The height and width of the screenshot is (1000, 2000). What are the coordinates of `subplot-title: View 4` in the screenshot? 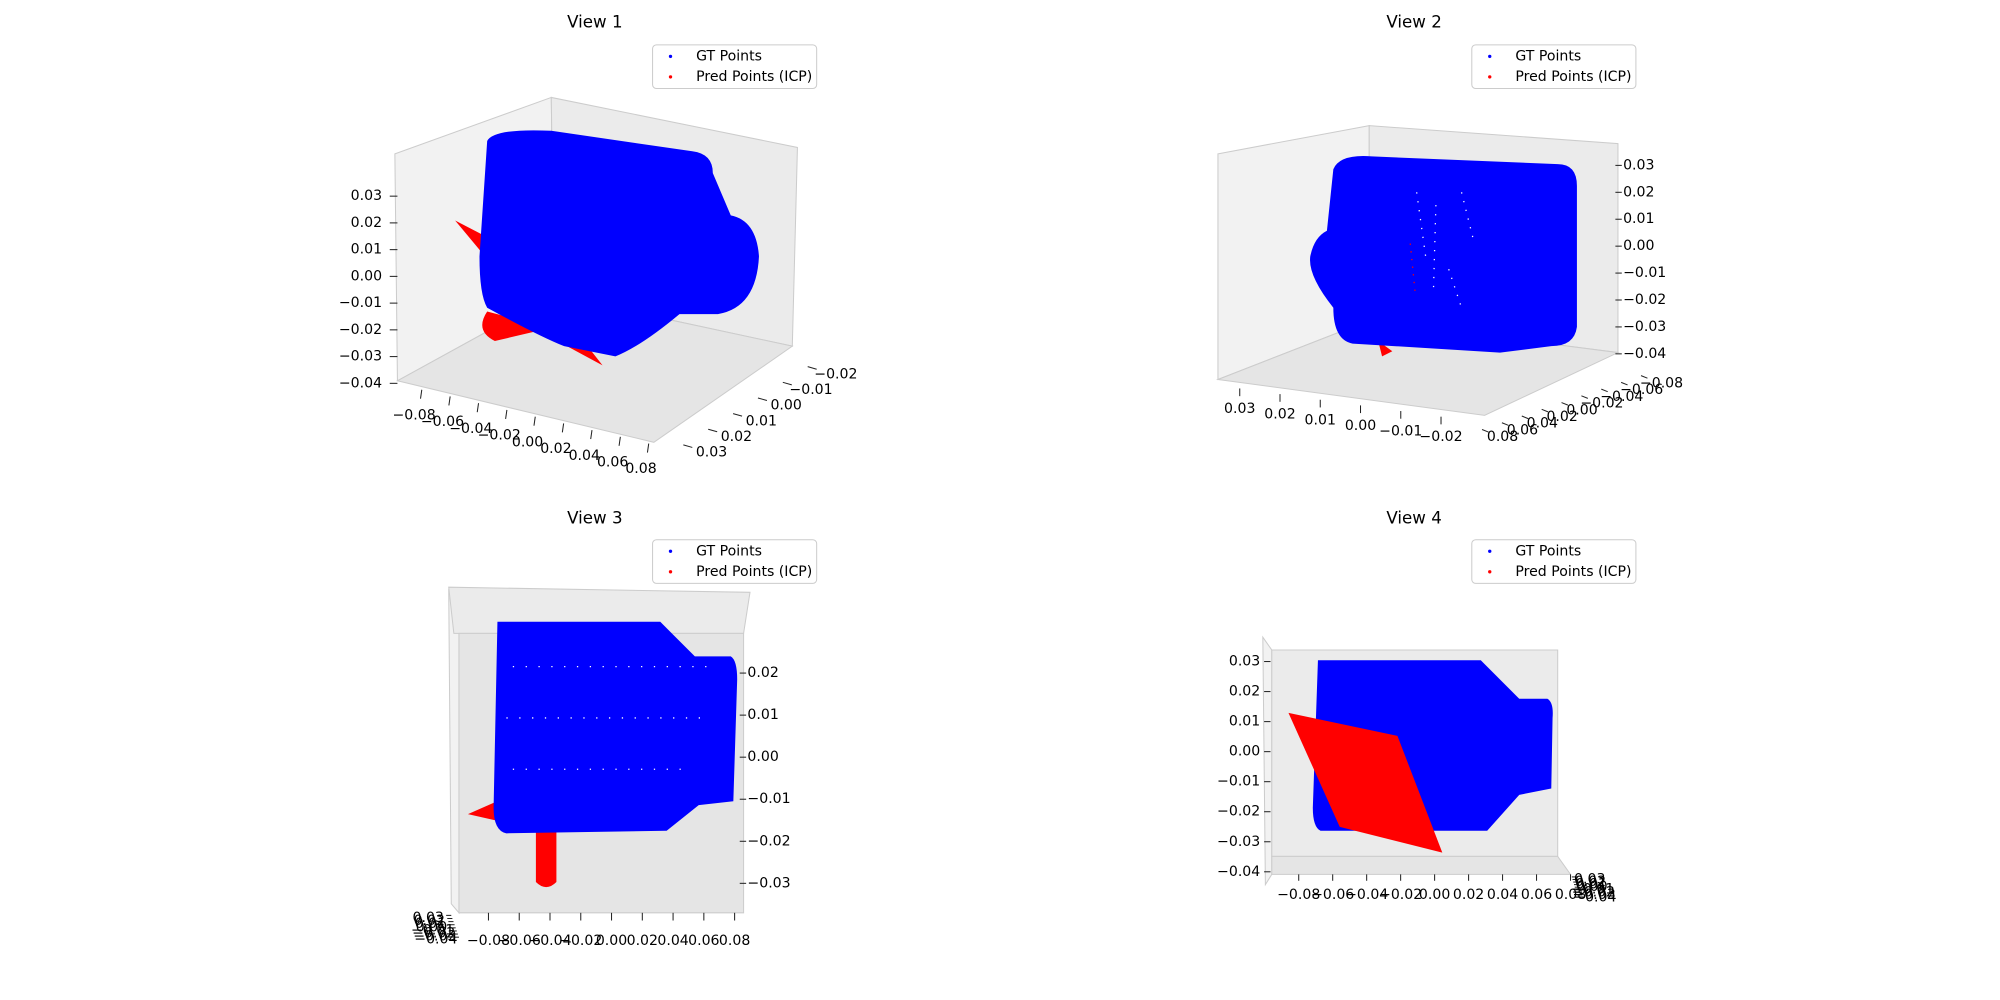 It's located at (1413, 518).